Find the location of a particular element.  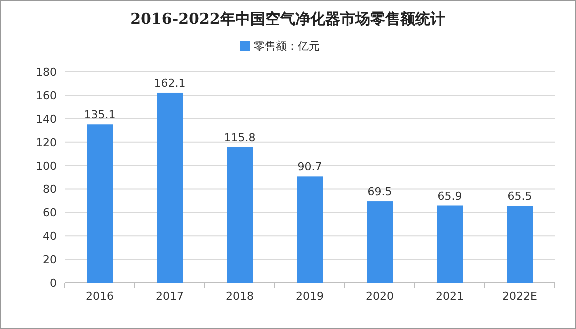

data-label: 135.1 is located at coordinates (100, 115).